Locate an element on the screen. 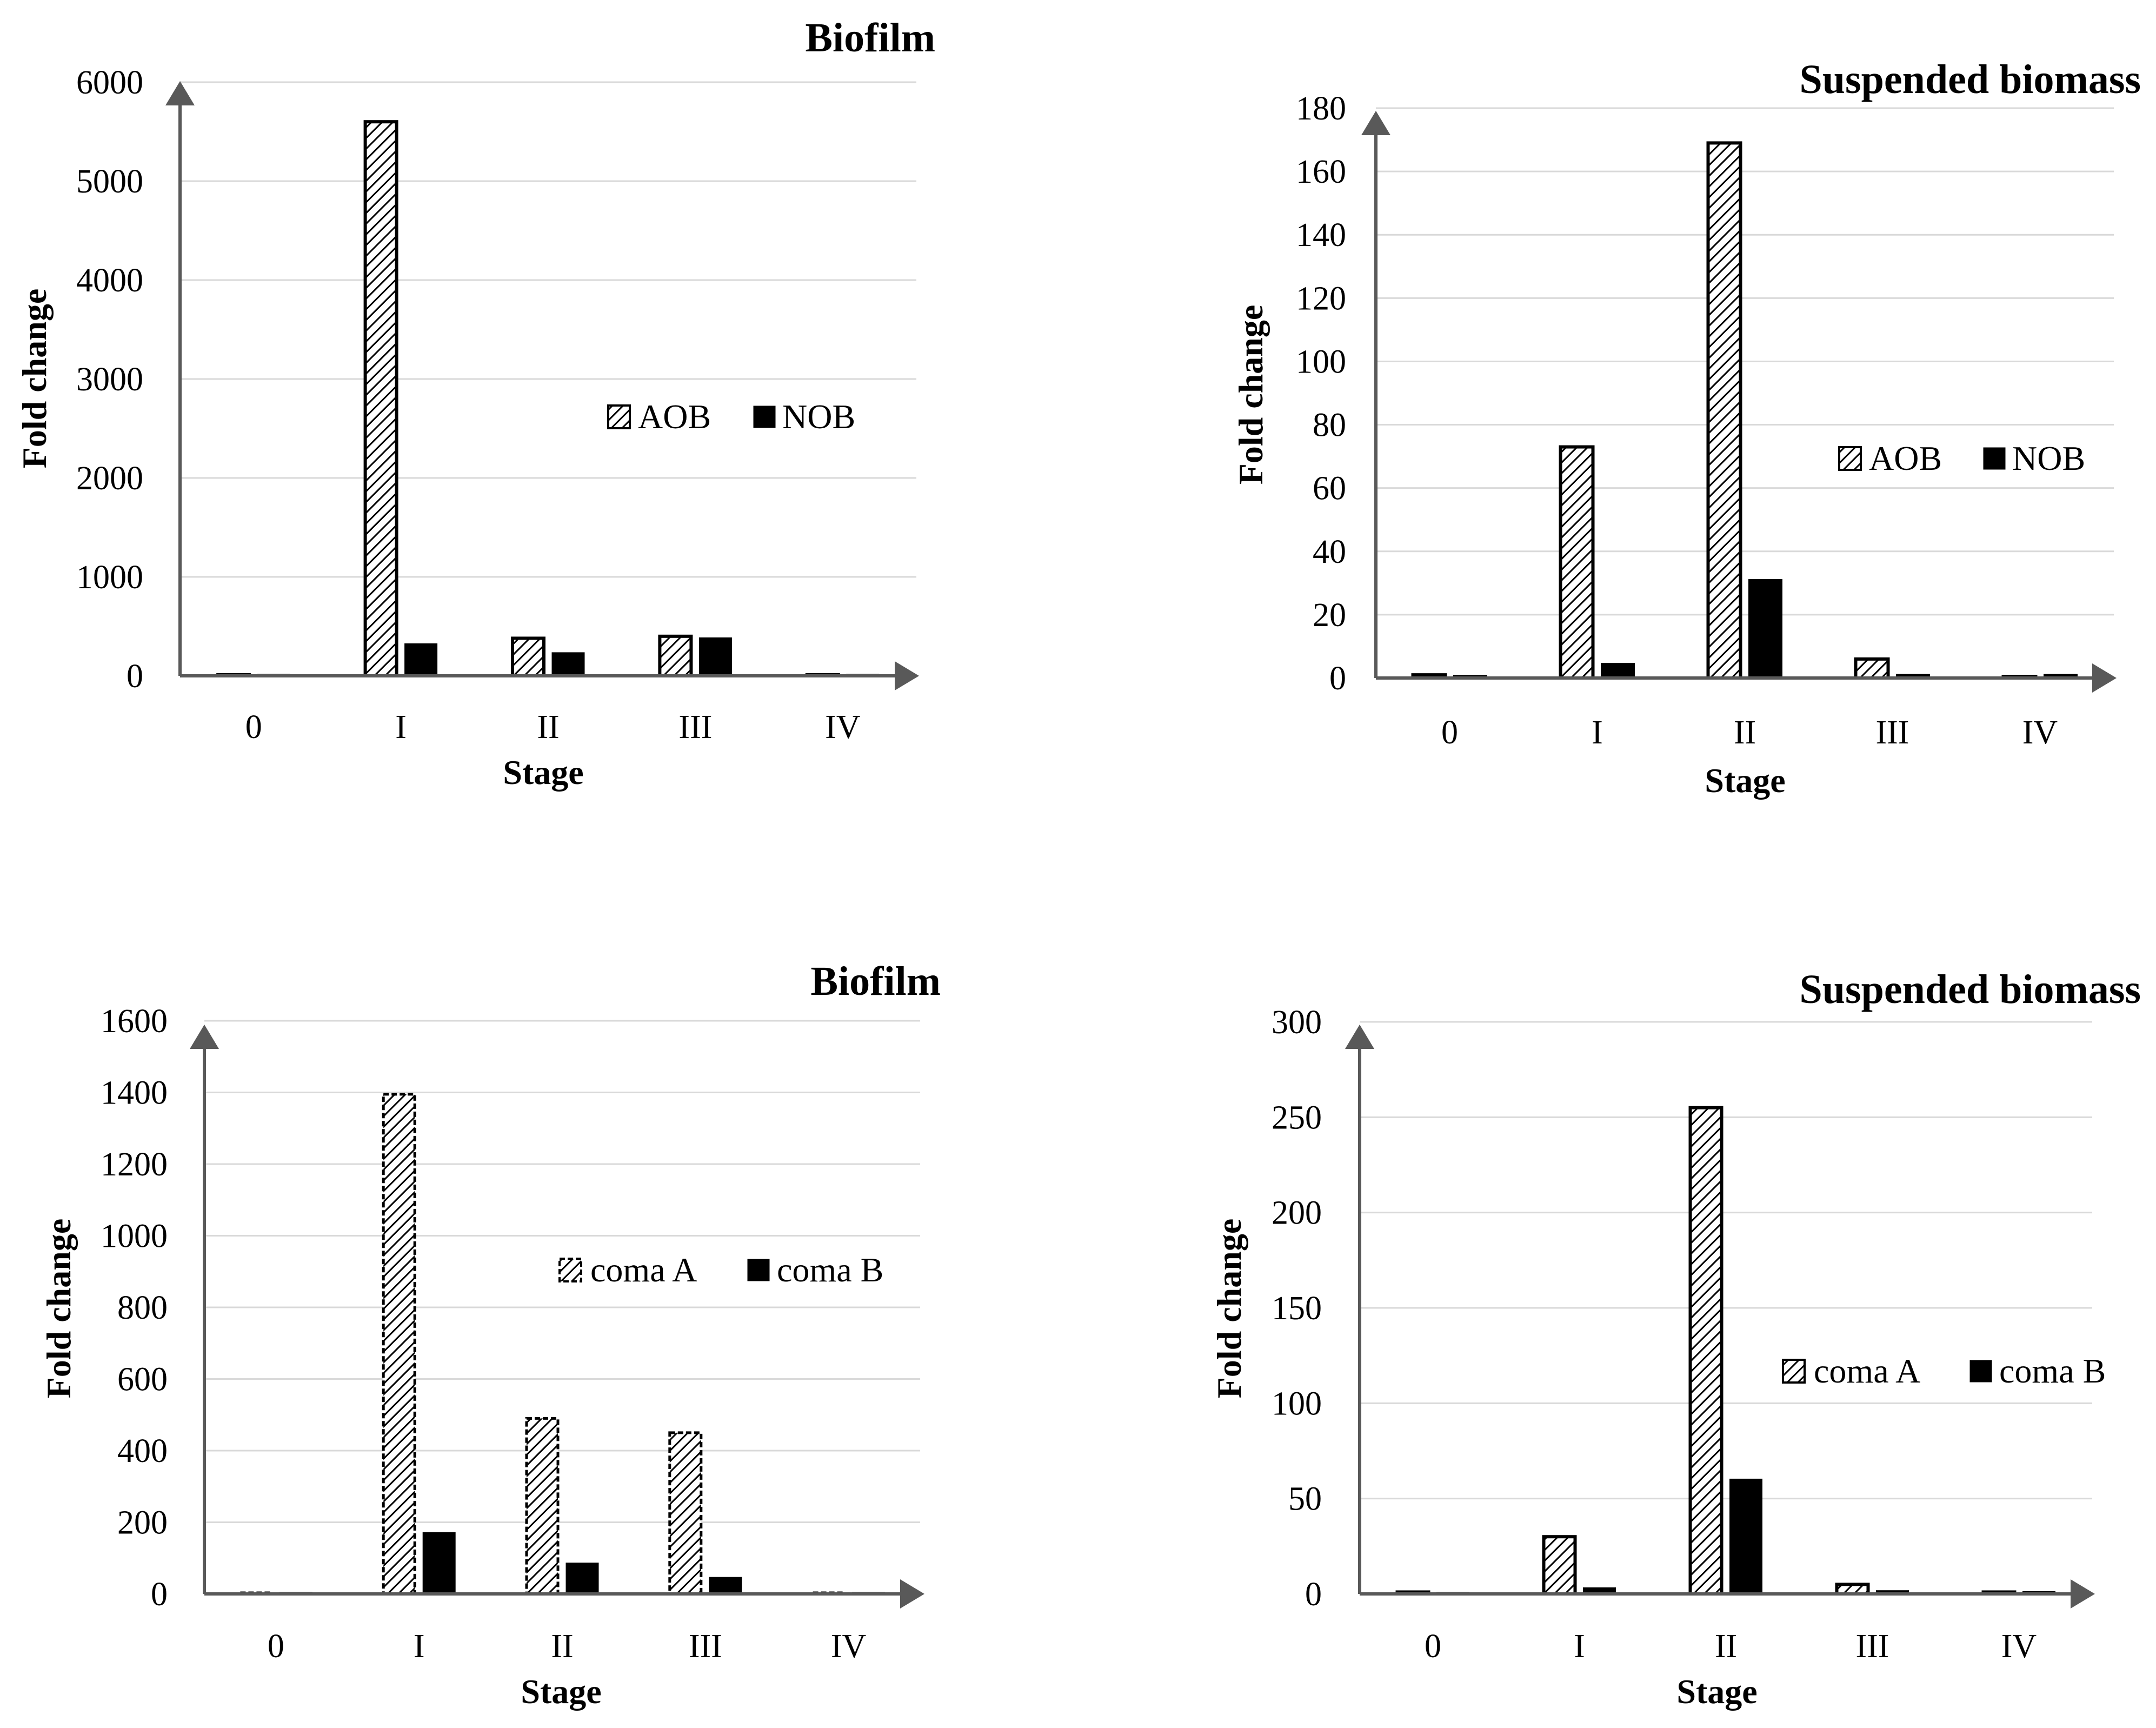  y-tick-label: 300 is located at coordinates (1297, 1022).